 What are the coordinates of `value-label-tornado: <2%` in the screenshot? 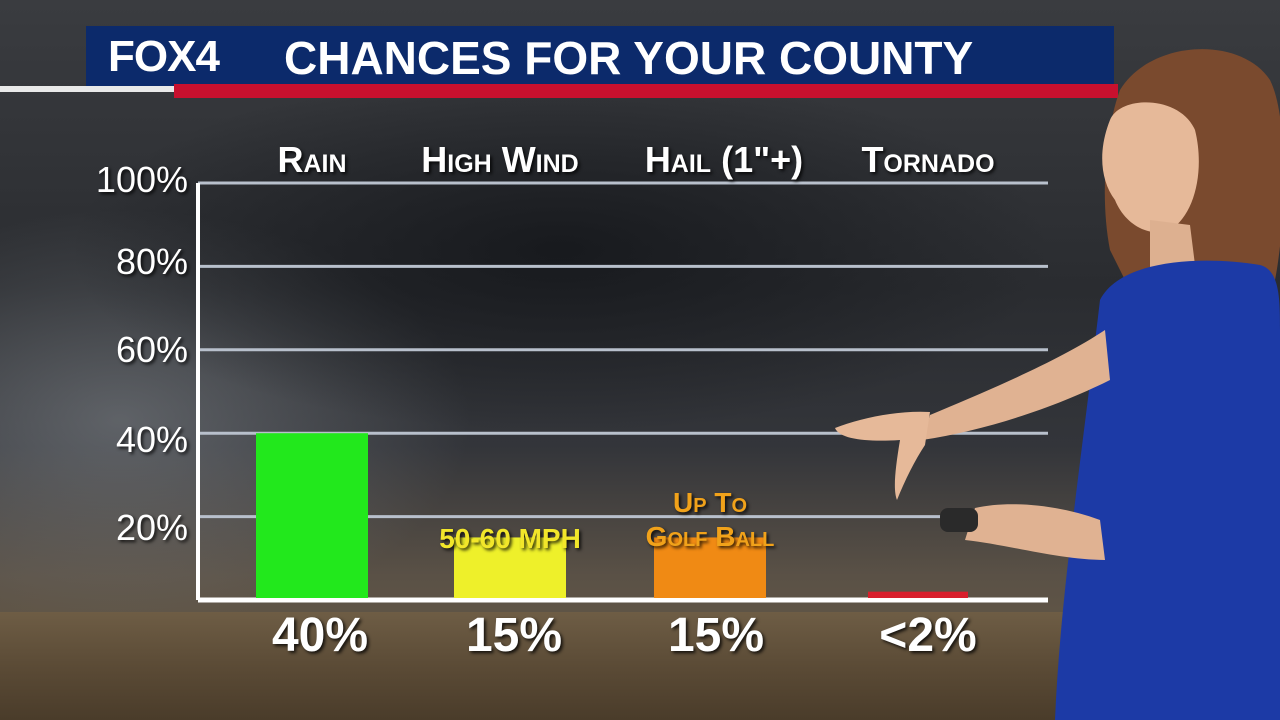 It's located at (928, 635).